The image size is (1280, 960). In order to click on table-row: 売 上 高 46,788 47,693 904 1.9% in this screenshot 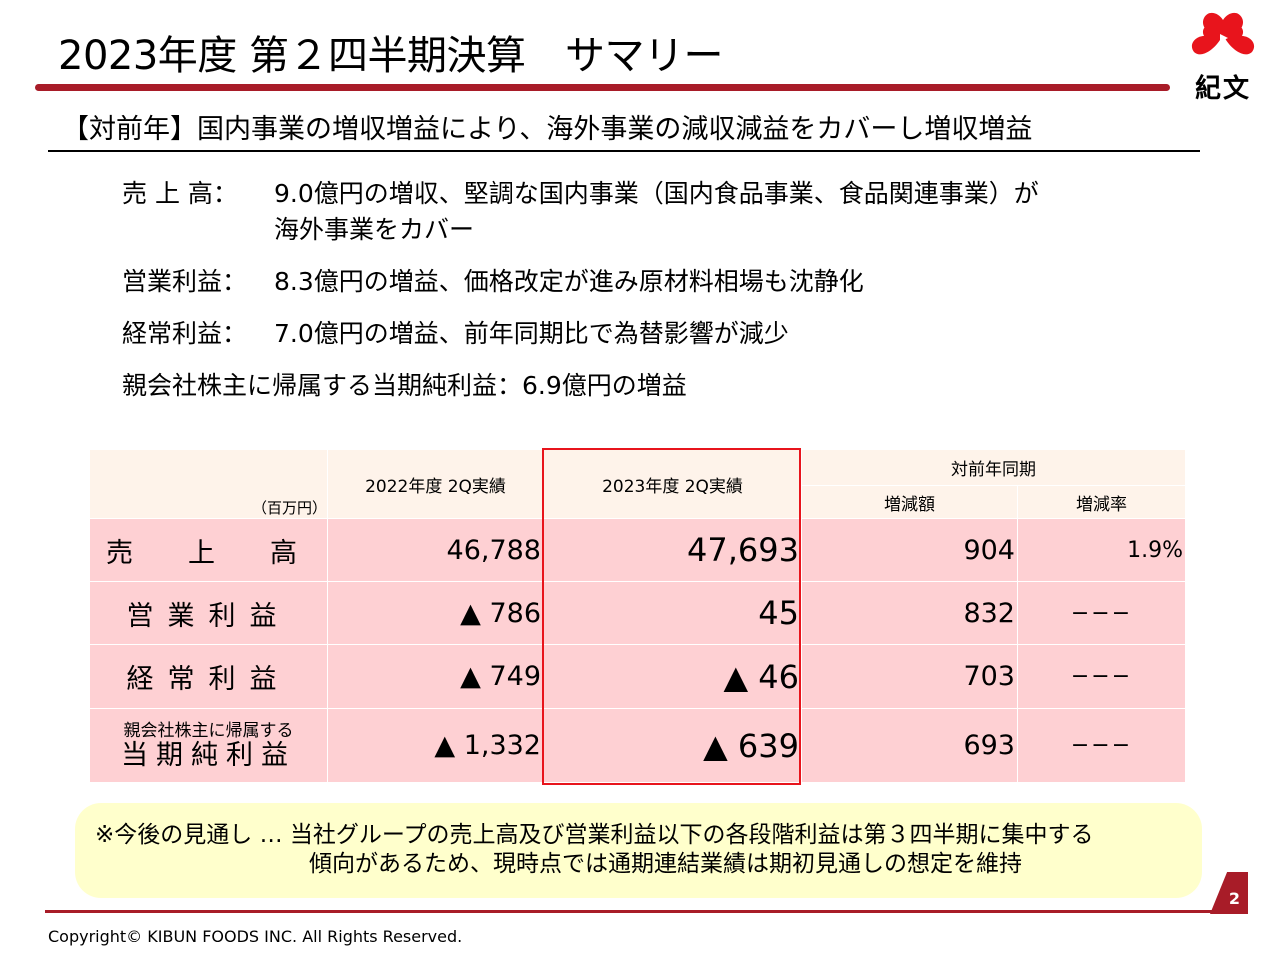, I will do `click(637, 550)`.